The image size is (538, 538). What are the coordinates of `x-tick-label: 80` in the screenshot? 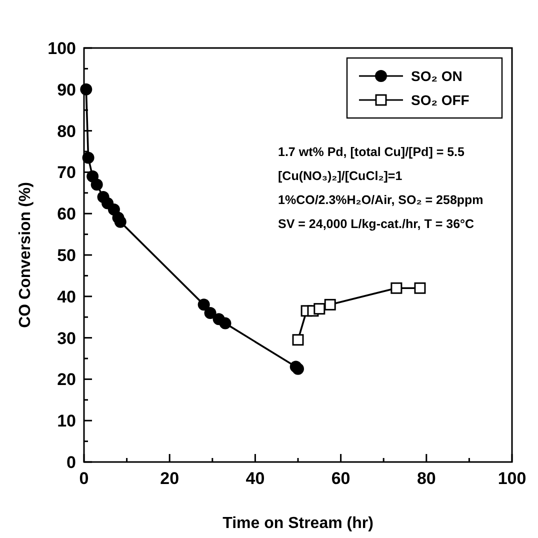 It's located at (426, 478).